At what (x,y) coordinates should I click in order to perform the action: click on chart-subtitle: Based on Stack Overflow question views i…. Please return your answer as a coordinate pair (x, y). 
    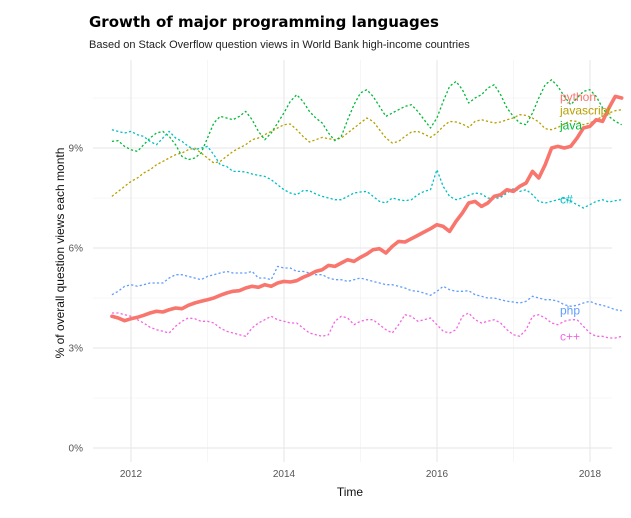
    Looking at the image, I should click on (279, 45).